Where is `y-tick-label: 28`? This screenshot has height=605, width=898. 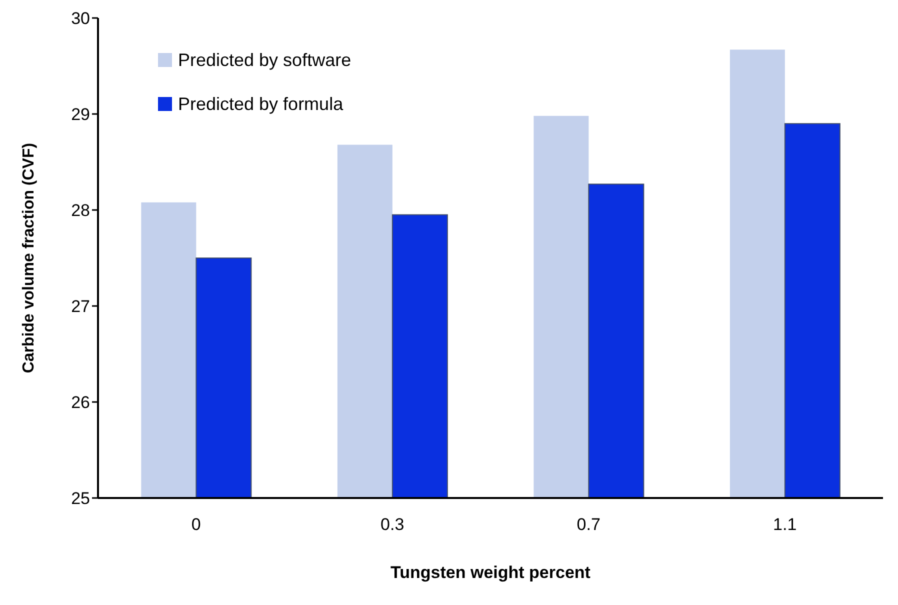
y-tick-label: 28 is located at coordinates (80, 210).